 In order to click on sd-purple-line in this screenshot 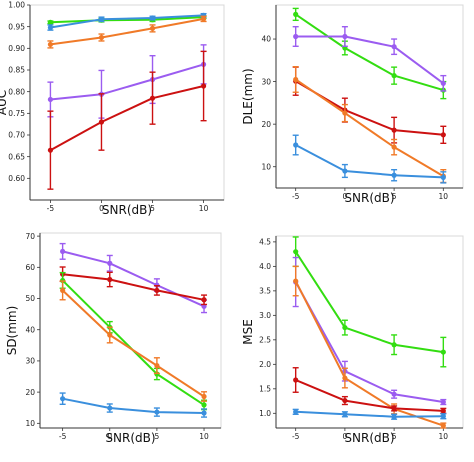, I will do `click(133, 279)`.